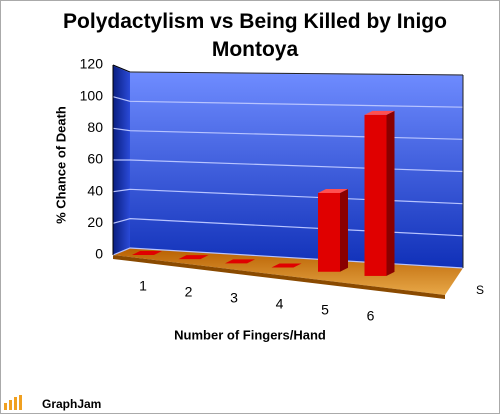  What do you see at coordinates (92, 64) in the screenshot?
I see `y-tick-label: 120` at bounding box center [92, 64].